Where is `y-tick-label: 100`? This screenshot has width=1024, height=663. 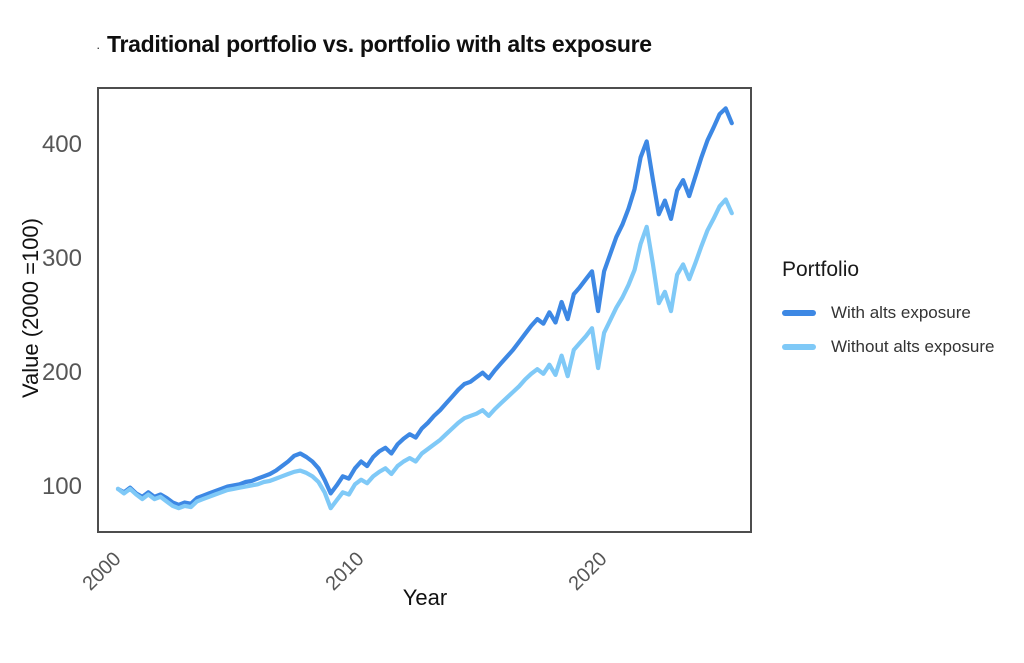 y-tick-label: 100 is located at coordinates (61, 486).